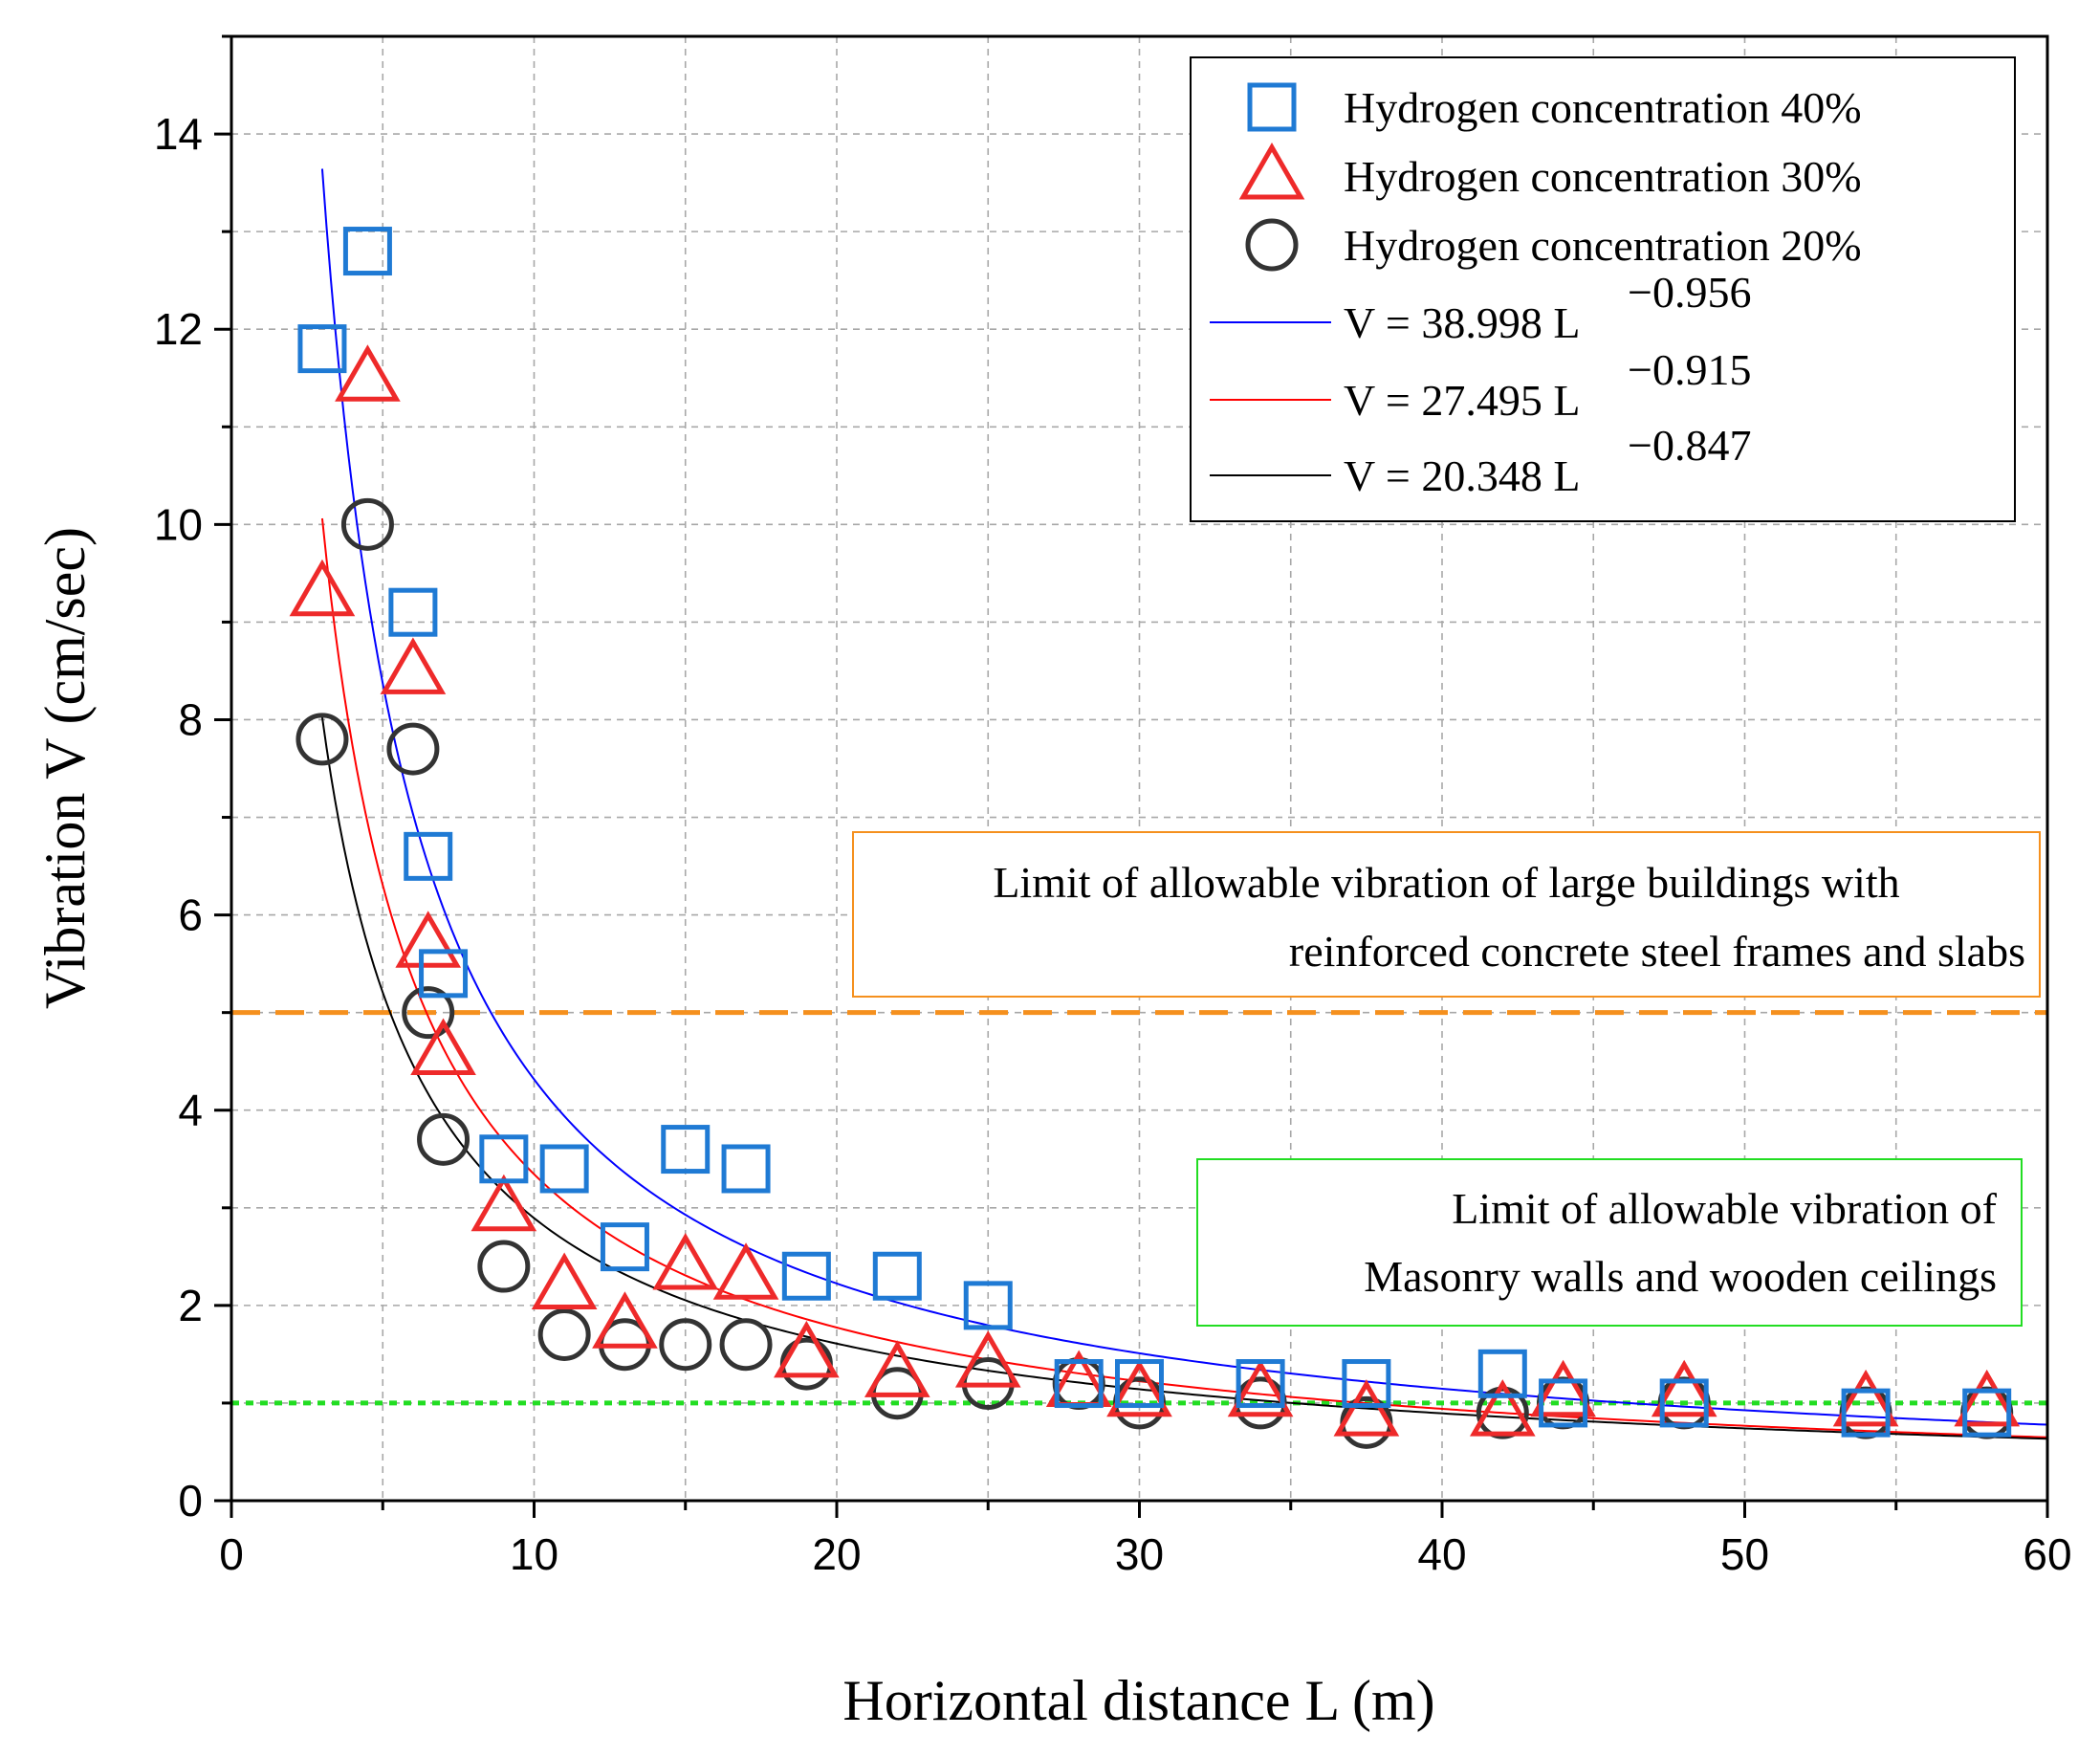 The height and width of the screenshot is (1757, 2100). What do you see at coordinates (179, 134) in the screenshot?
I see `y-tick-label: 14` at bounding box center [179, 134].